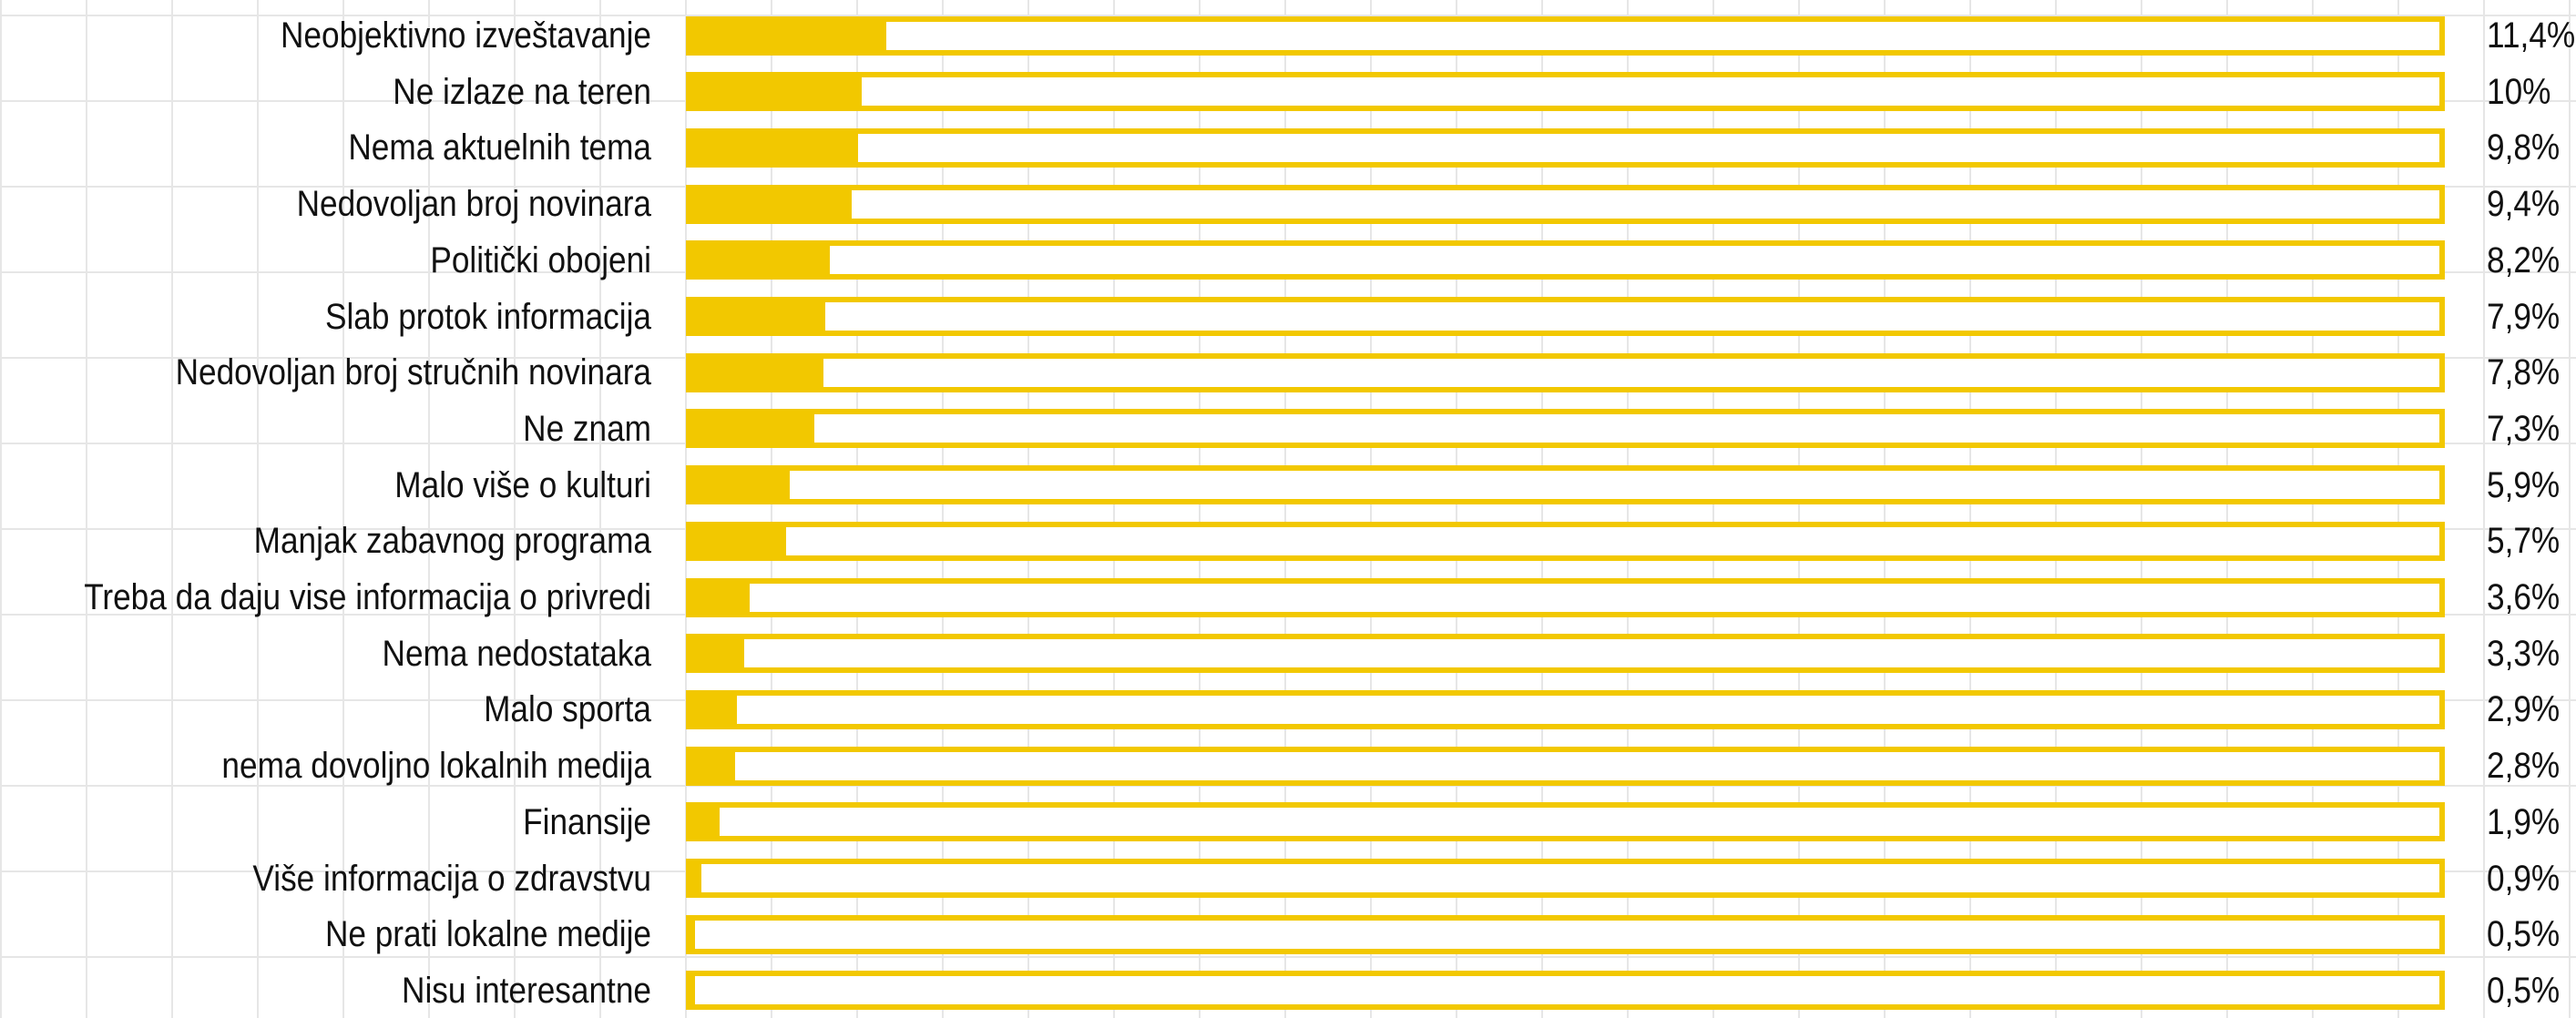 The image size is (2576, 1018). I want to click on bar-value-label: 7,3%, so click(2524, 428).